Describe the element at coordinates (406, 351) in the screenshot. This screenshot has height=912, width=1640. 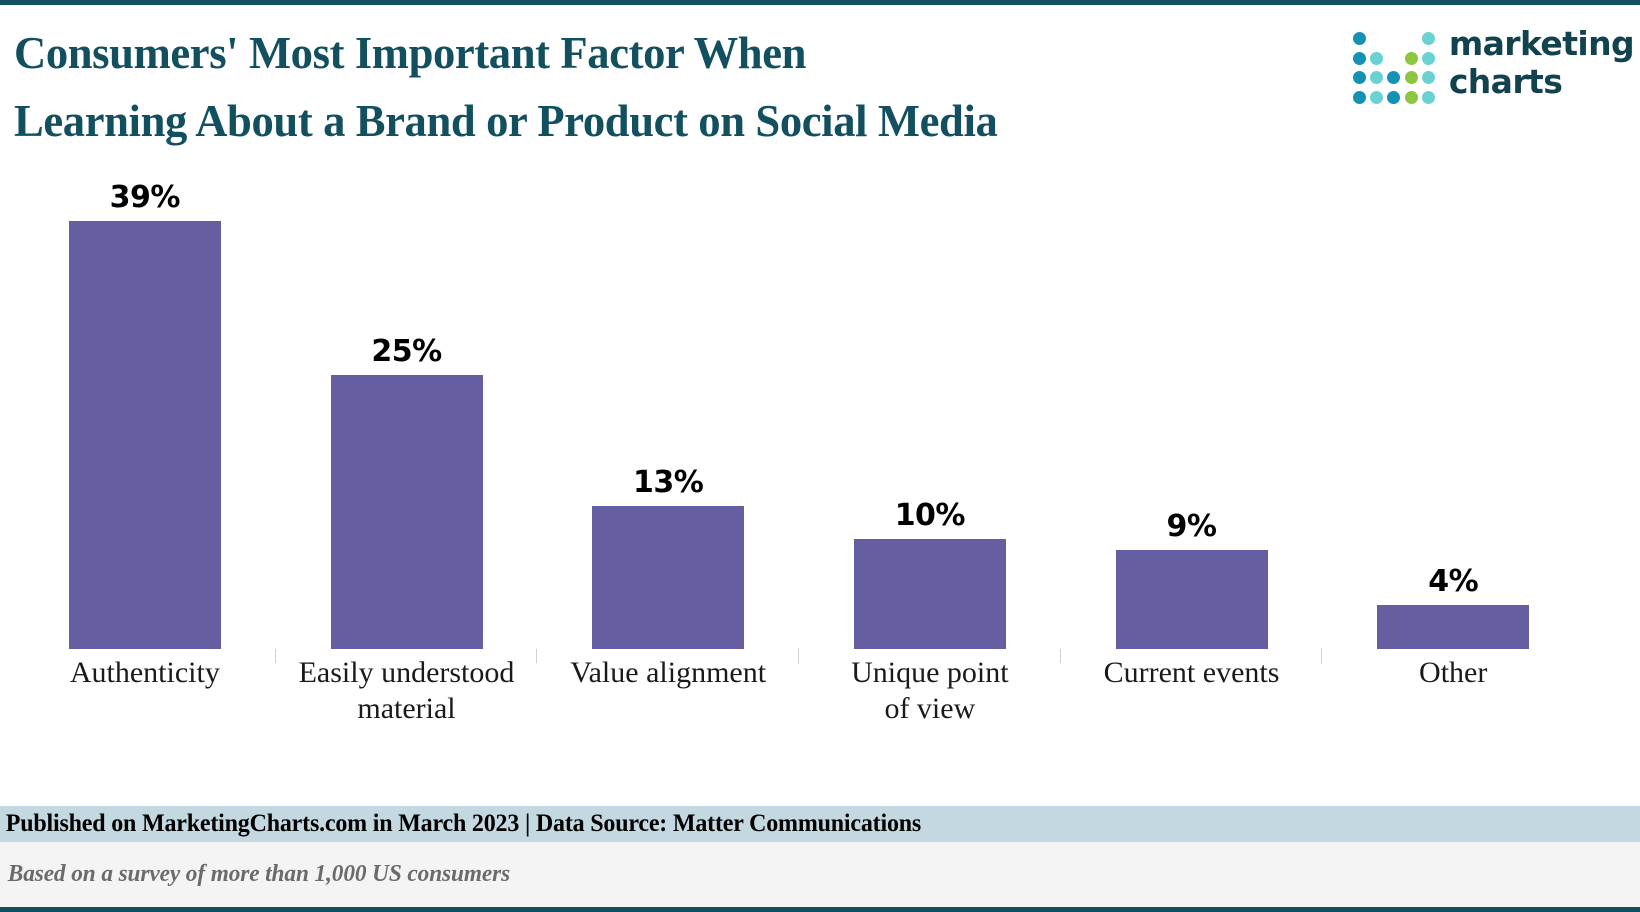
I see `bar-value-label: 25%` at that location.